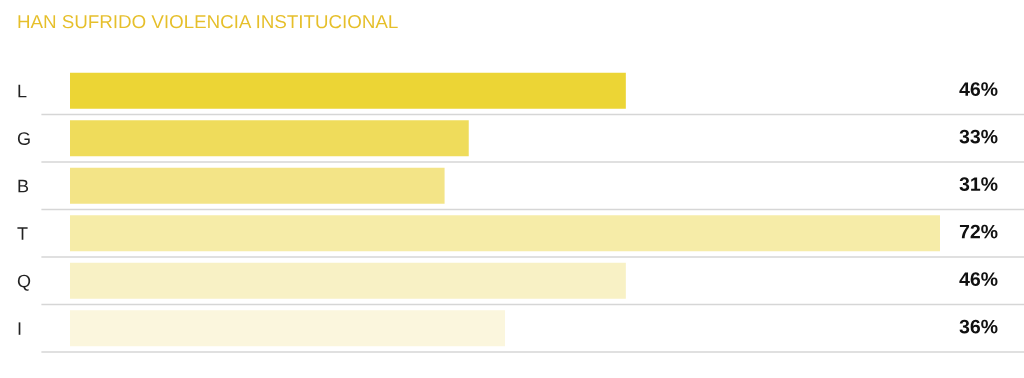 The height and width of the screenshot is (378, 1024). What do you see at coordinates (978, 184) in the screenshot?
I see `data-label: 31%` at bounding box center [978, 184].